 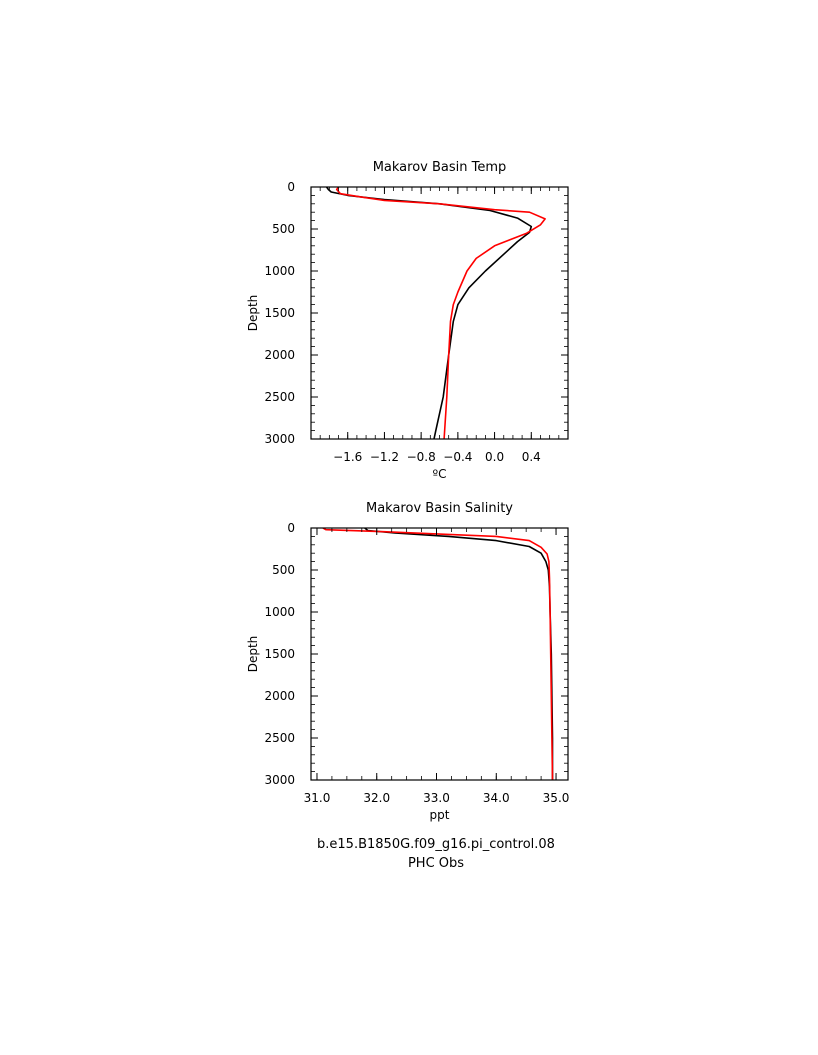 What do you see at coordinates (440, 815) in the screenshot?
I see `x-axis-label: ppt` at bounding box center [440, 815].